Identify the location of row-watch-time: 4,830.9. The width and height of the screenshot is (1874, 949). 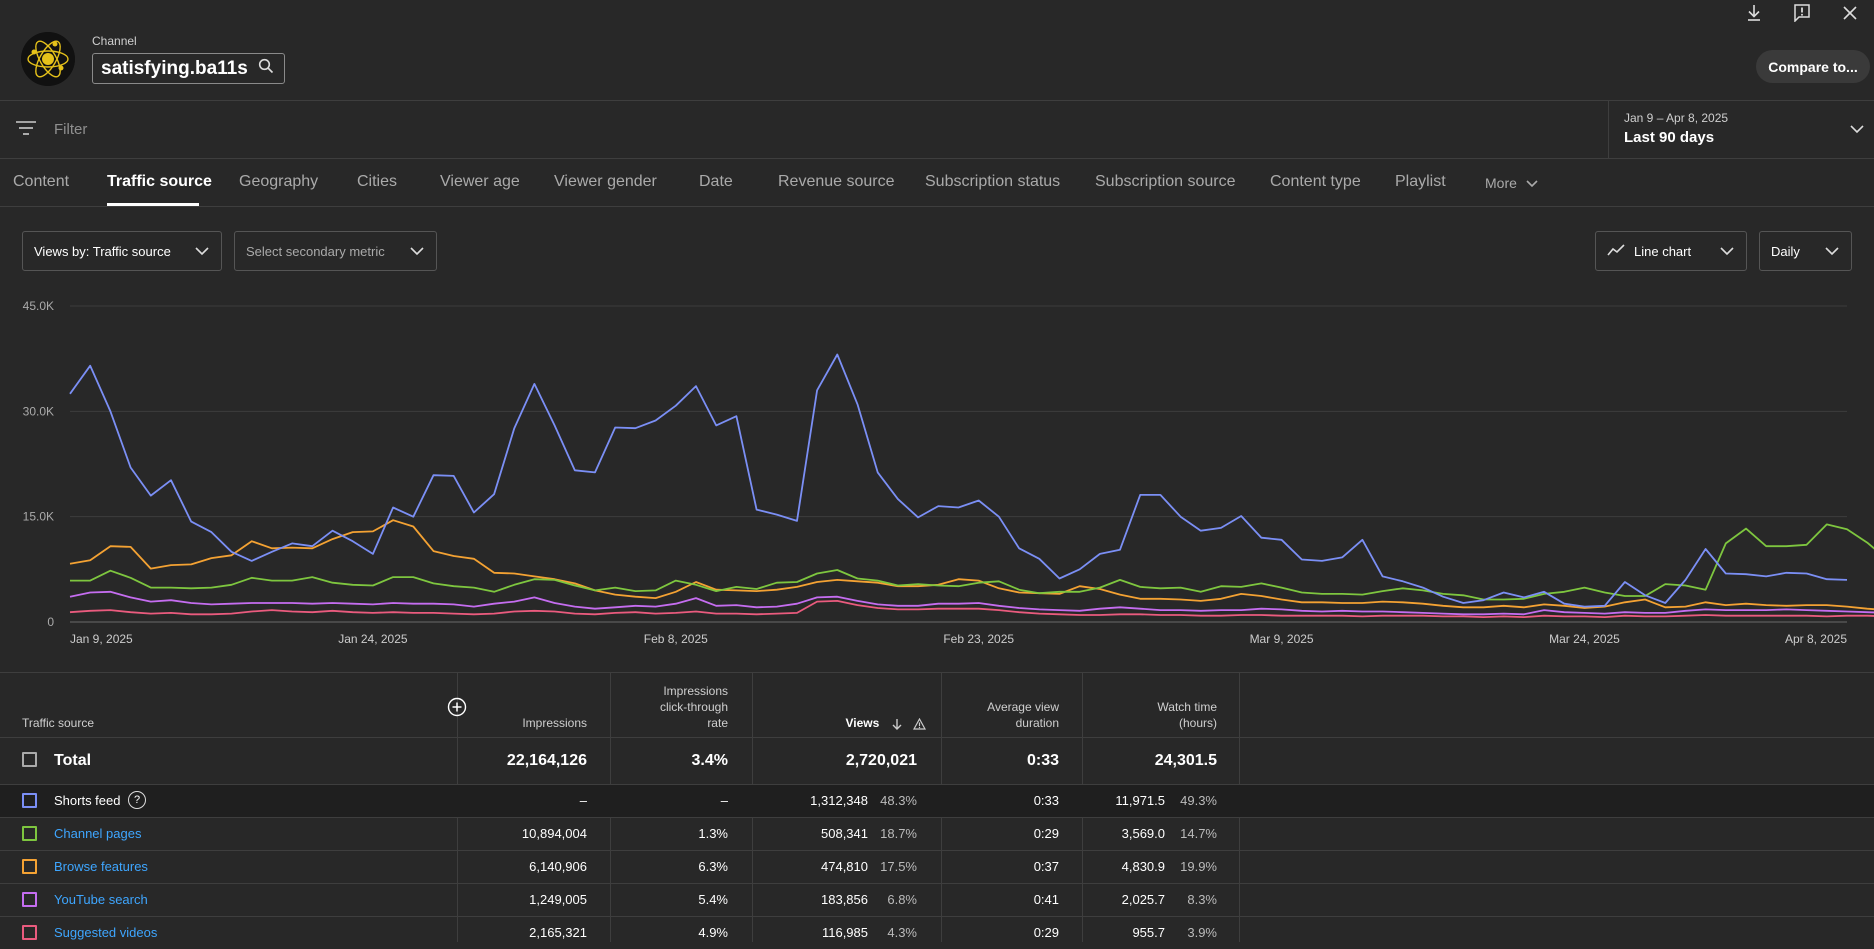
(1143, 866).